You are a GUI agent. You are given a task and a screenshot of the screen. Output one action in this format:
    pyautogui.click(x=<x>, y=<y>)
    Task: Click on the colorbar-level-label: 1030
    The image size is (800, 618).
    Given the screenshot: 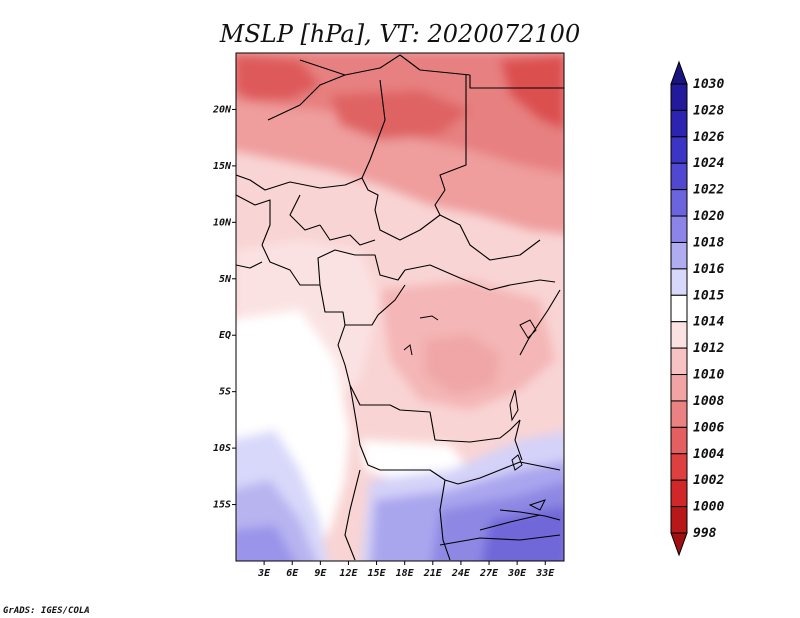 What is the action you would take?
    pyautogui.click(x=708, y=84)
    